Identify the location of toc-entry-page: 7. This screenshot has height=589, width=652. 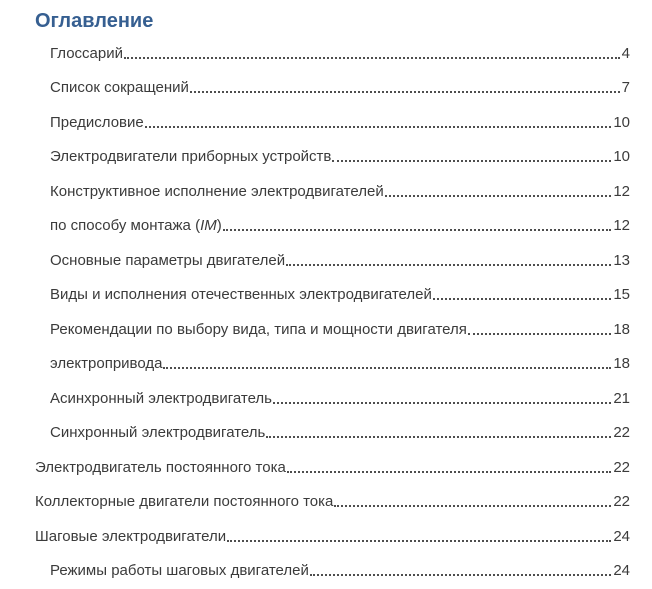
(625, 87).